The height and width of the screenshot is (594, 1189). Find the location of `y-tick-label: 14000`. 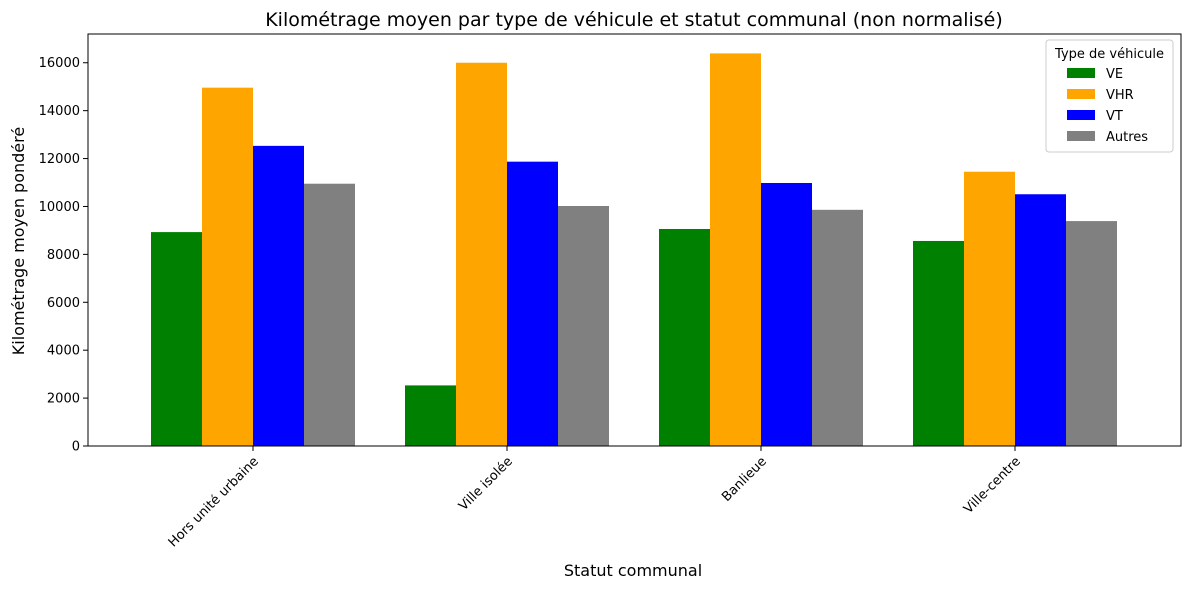

y-tick-label: 14000 is located at coordinates (59, 111).